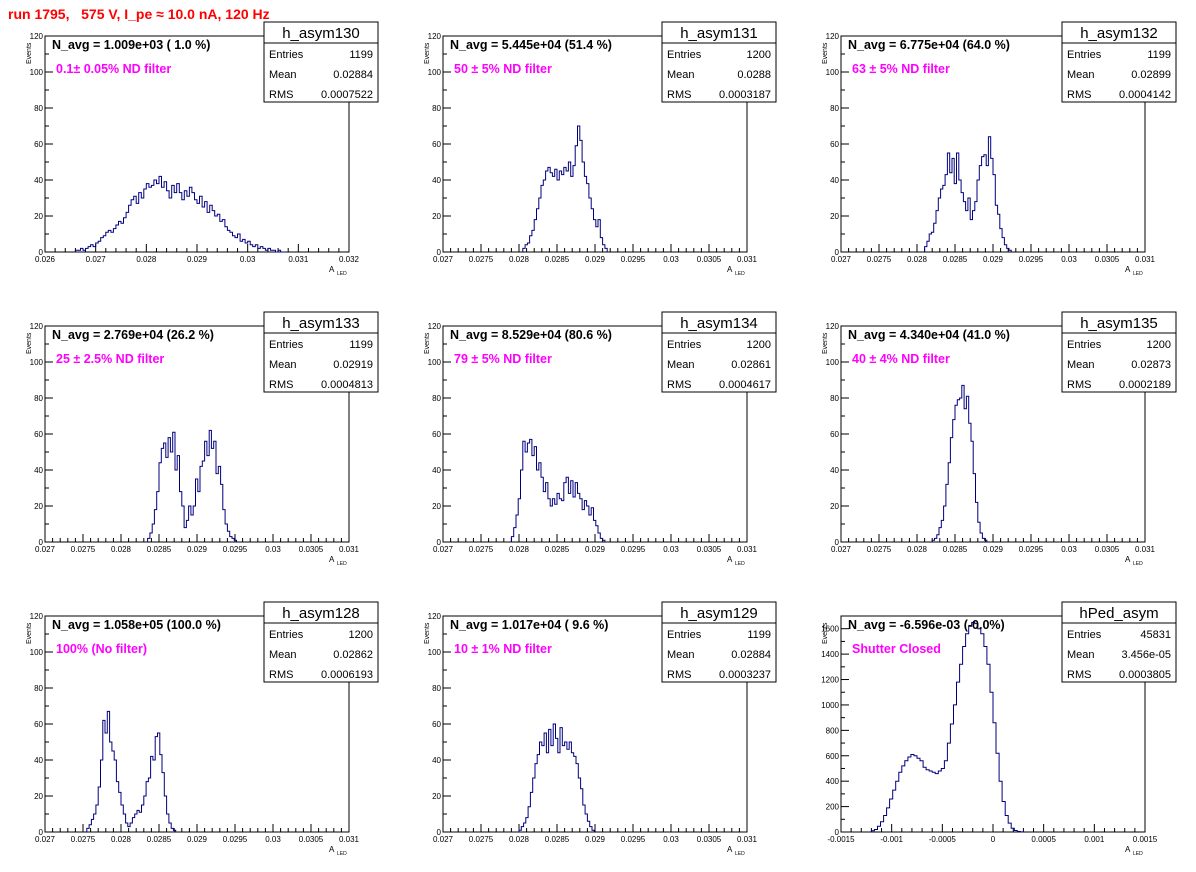 The height and width of the screenshot is (872, 1196). What do you see at coordinates (37, 36) in the screenshot?
I see `y-tick-label: 120` at bounding box center [37, 36].